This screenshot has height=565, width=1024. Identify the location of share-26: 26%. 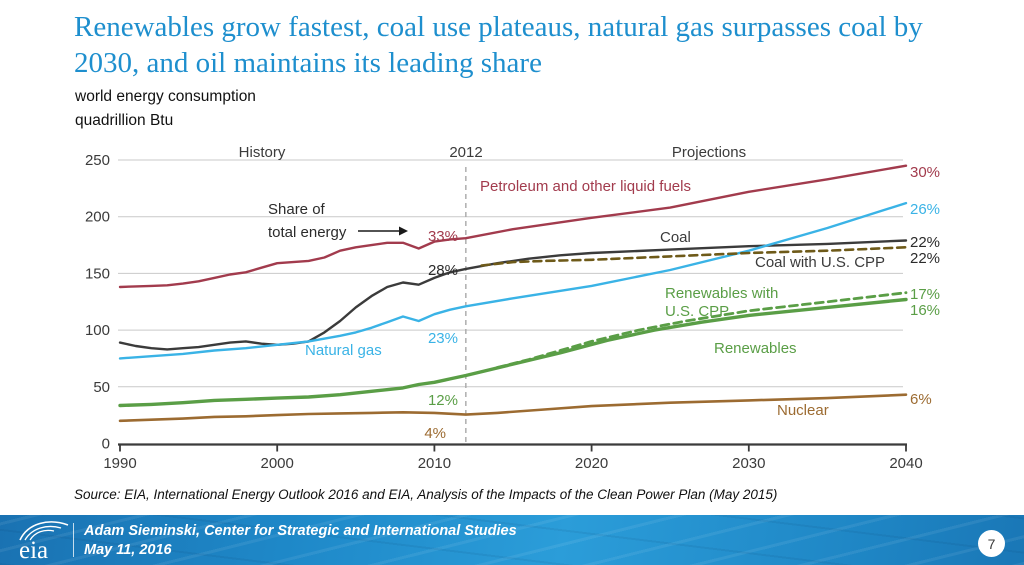
(925, 209).